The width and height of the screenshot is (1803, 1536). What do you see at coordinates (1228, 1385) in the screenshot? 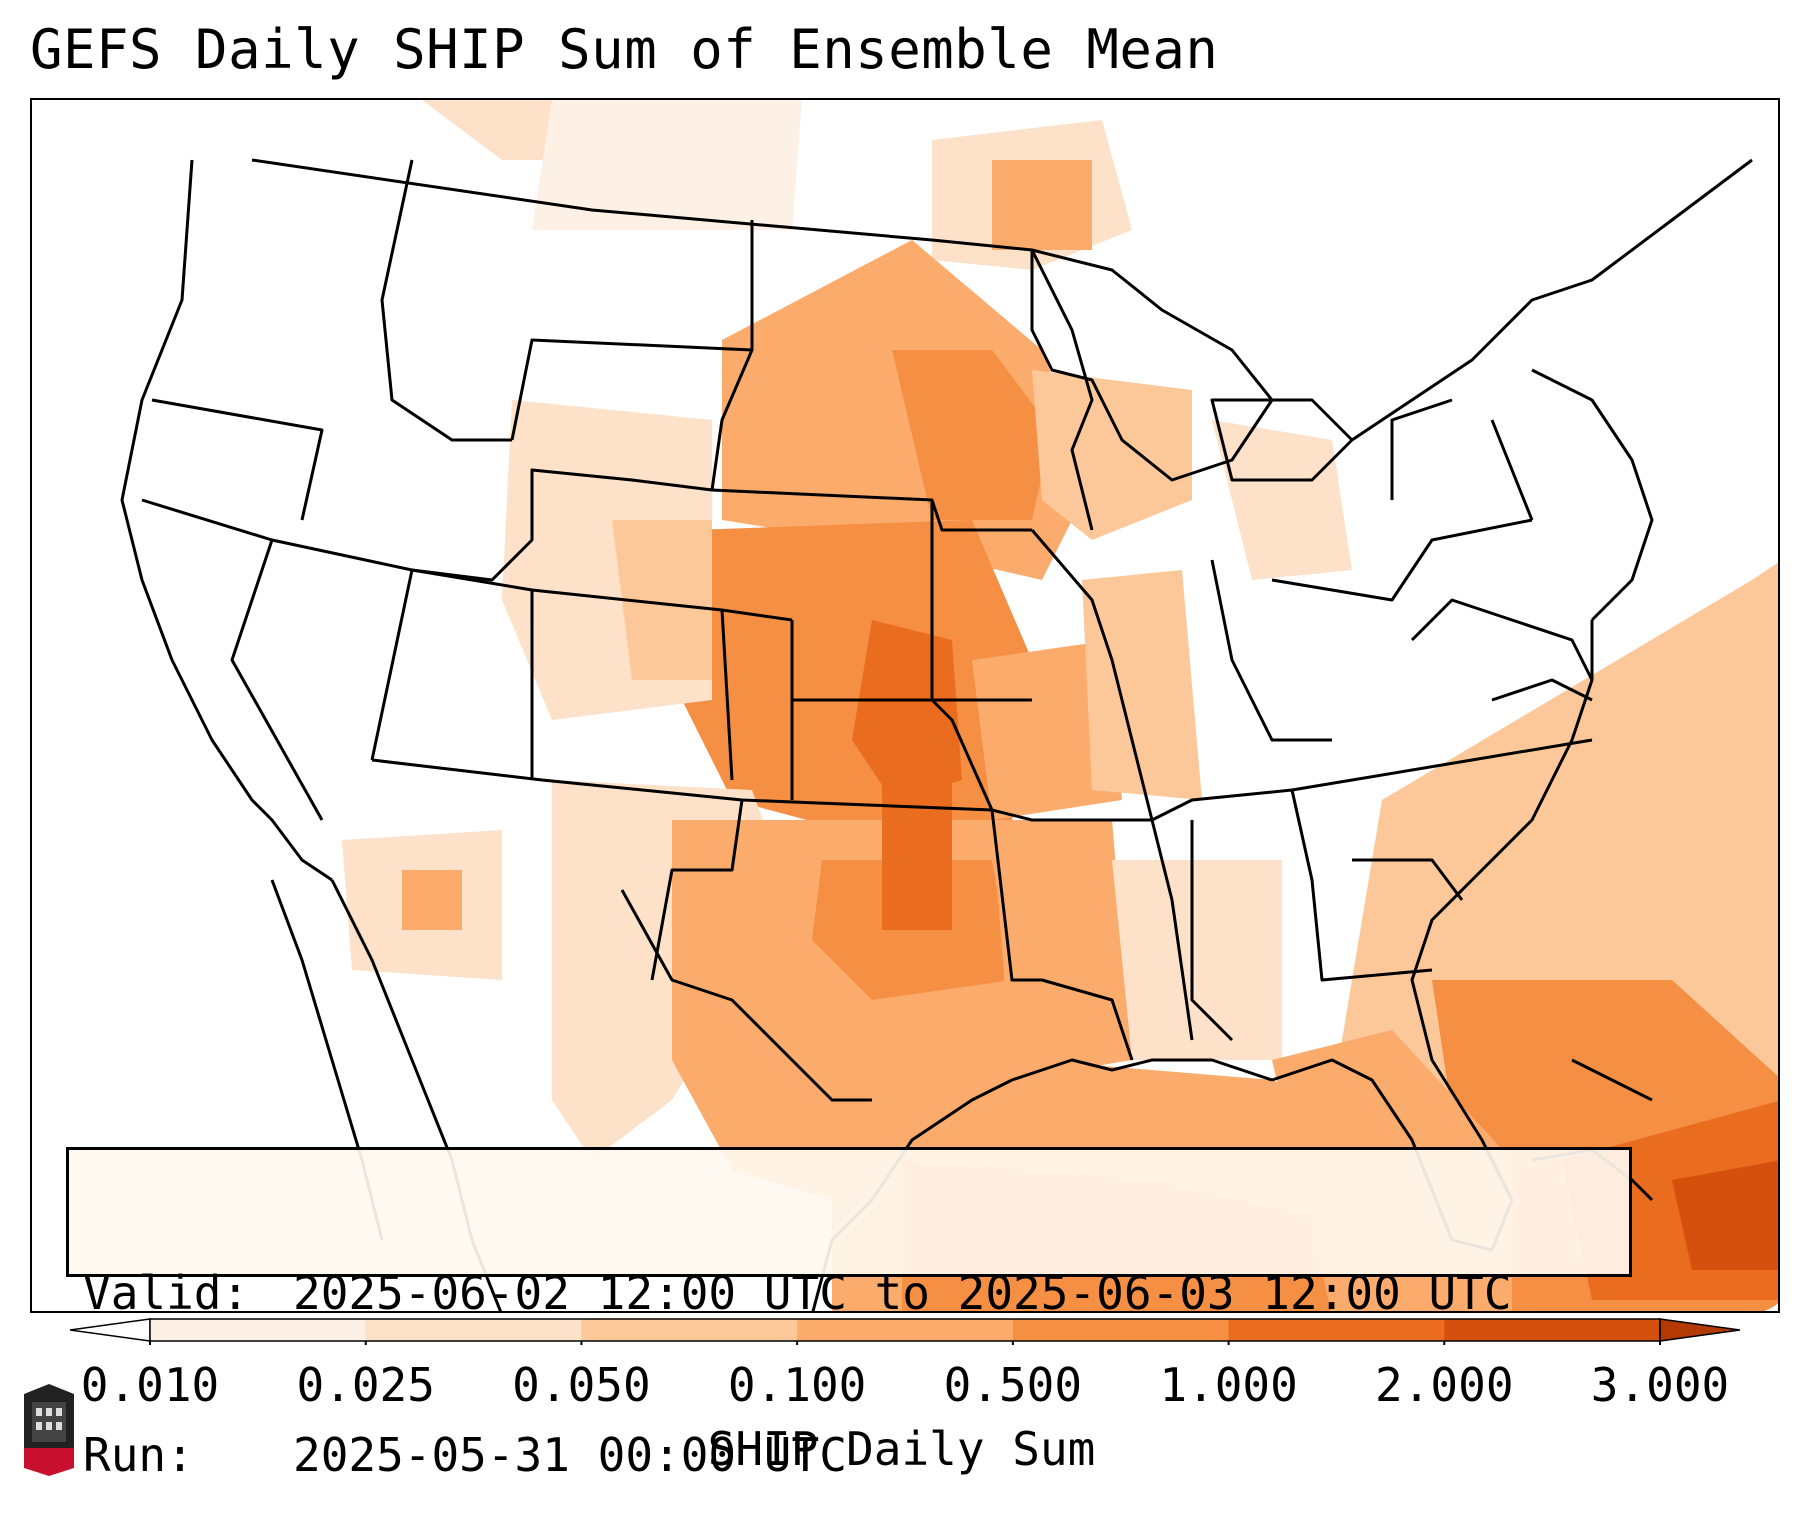
I see `colorbar-tick-label: 1.000` at bounding box center [1228, 1385].